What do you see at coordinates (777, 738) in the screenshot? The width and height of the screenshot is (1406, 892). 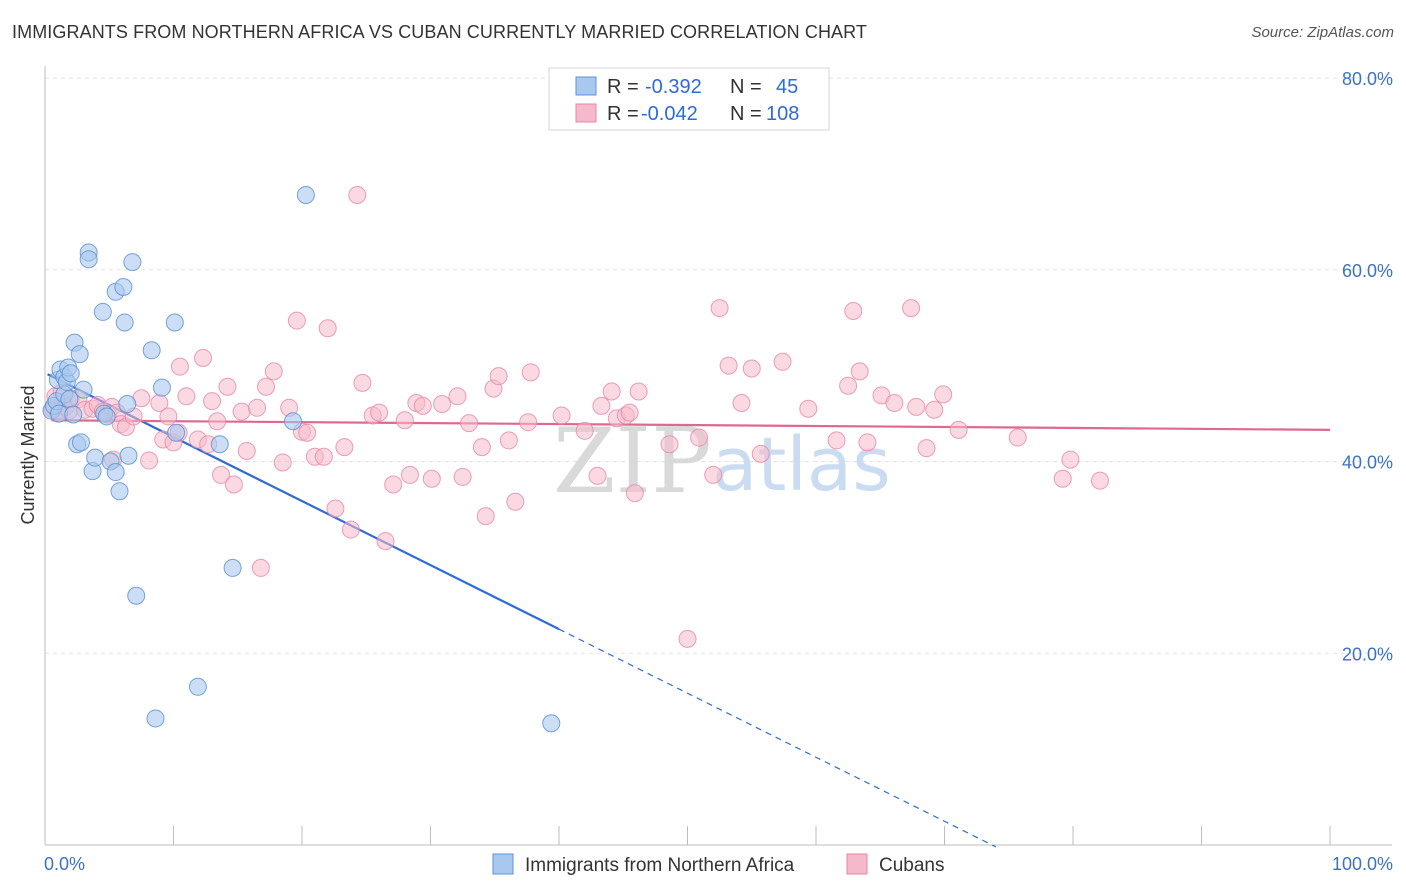 I see `northern-africa-trend-extension` at bounding box center [777, 738].